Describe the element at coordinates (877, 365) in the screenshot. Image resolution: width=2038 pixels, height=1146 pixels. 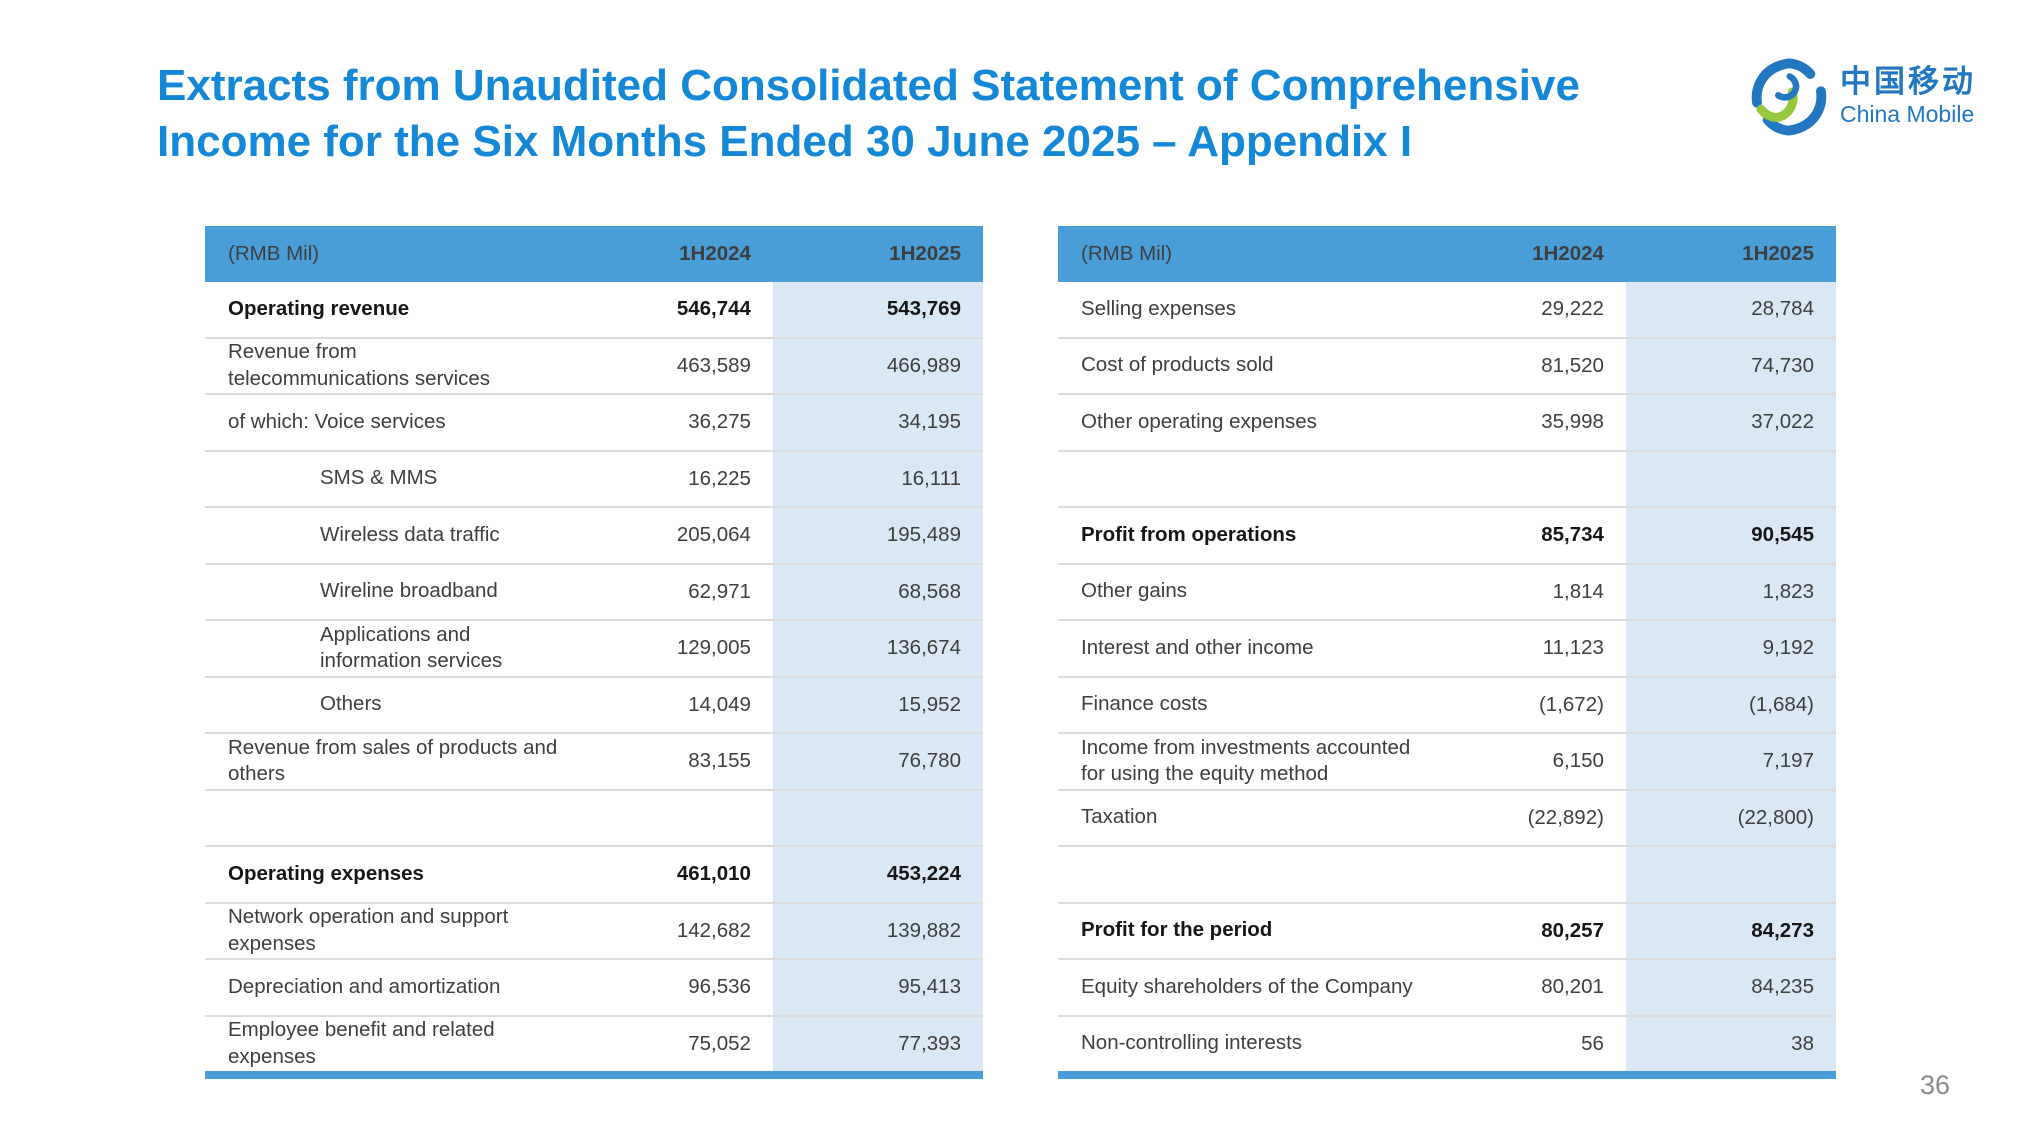
I see `value-1h2025: 466,989` at that location.